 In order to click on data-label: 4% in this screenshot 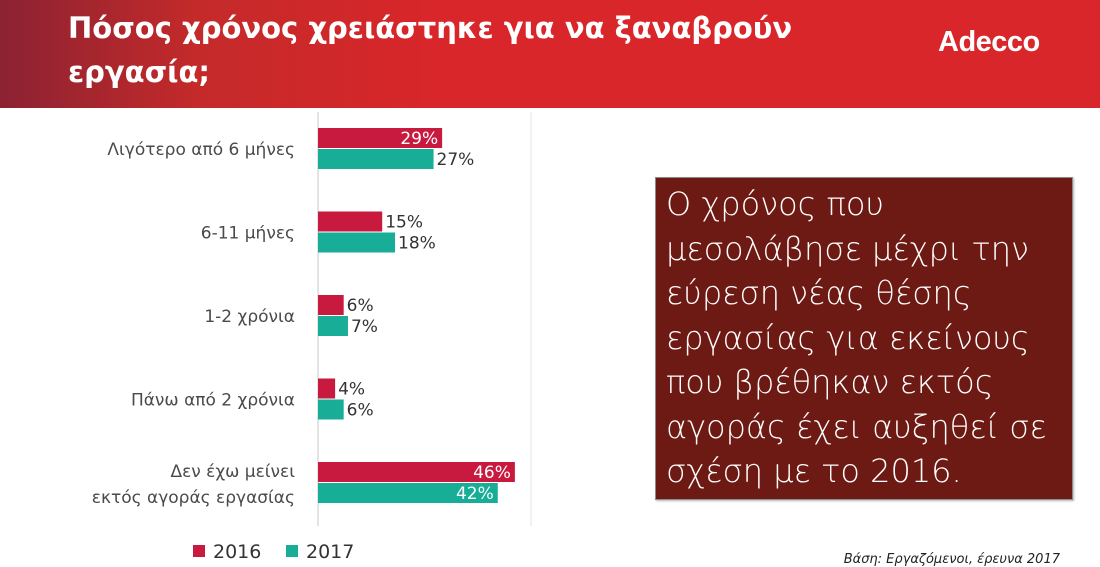, I will do `click(351, 390)`.